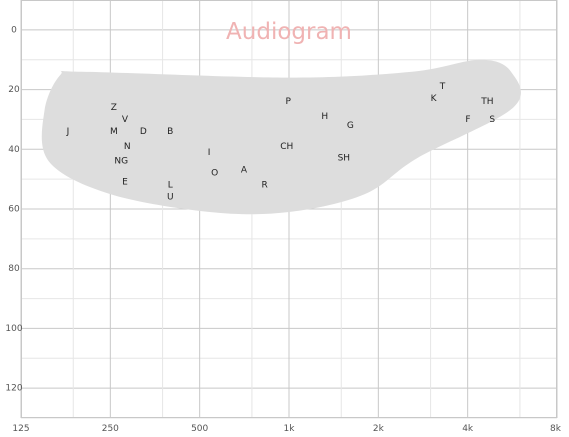 The image size is (569, 437). Describe the element at coordinates (286, 147) in the screenshot. I see `phoneme-label: CH` at that location.